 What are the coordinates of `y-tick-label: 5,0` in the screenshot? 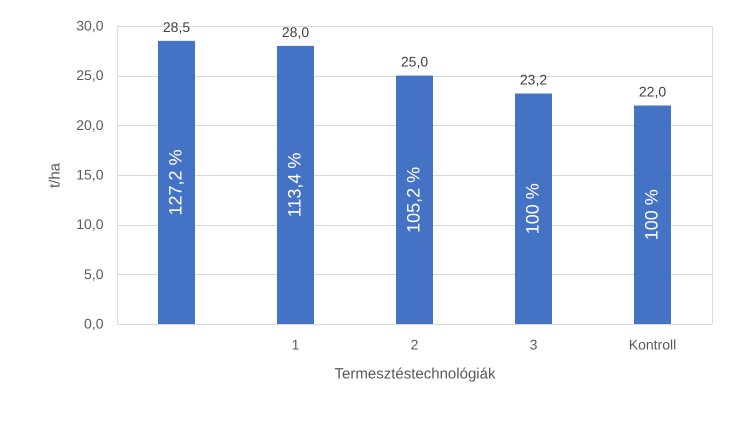 It's located at (94, 274).